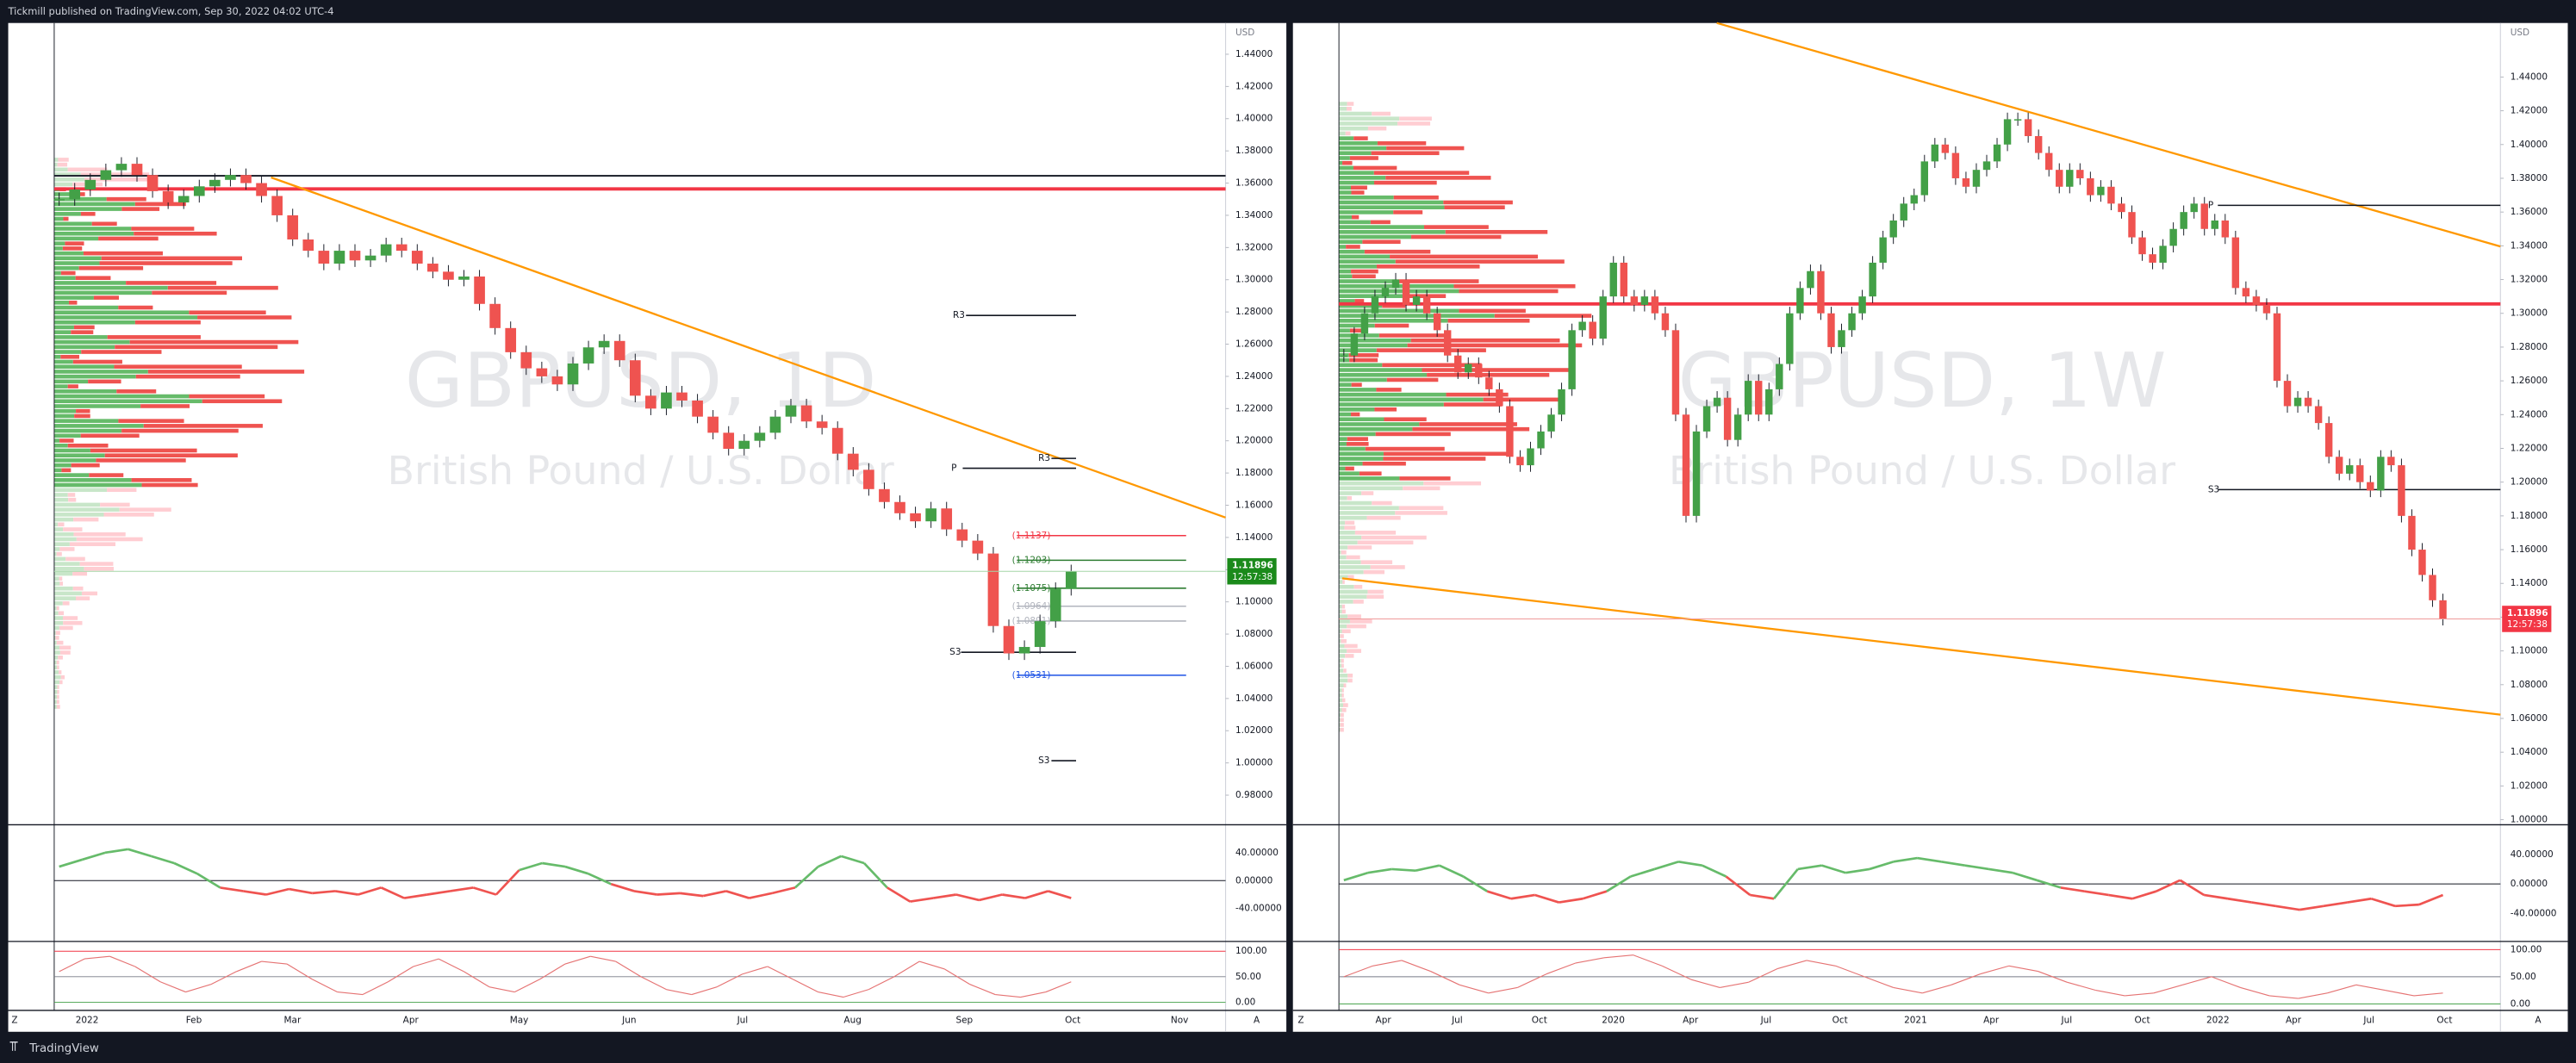 The height and width of the screenshot is (1063, 2576). Describe the element at coordinates (964, 1020) in the screenshot. I see `x-tick-label: Sep` at that location.